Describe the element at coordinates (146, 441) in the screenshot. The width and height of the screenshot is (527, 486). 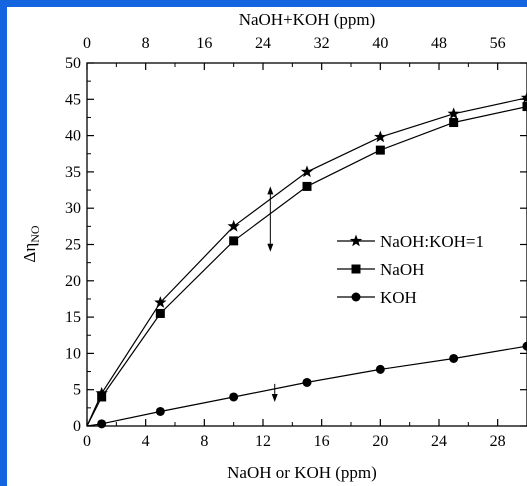
I see `x-tick-label: 4` at that location.